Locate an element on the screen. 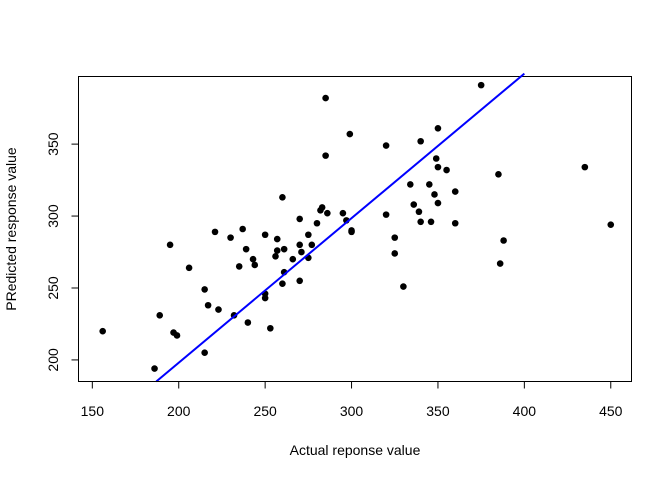 The height and width of the screenshot is (480, 672). x-axis: 150 200 250 300 350 400 450 is located at coordinates (352, 401).